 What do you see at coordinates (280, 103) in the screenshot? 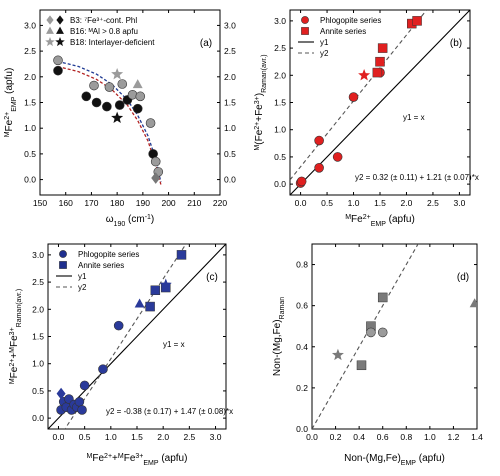
I see `y-tick-label: 1.5` at bounding box center [280, 103].